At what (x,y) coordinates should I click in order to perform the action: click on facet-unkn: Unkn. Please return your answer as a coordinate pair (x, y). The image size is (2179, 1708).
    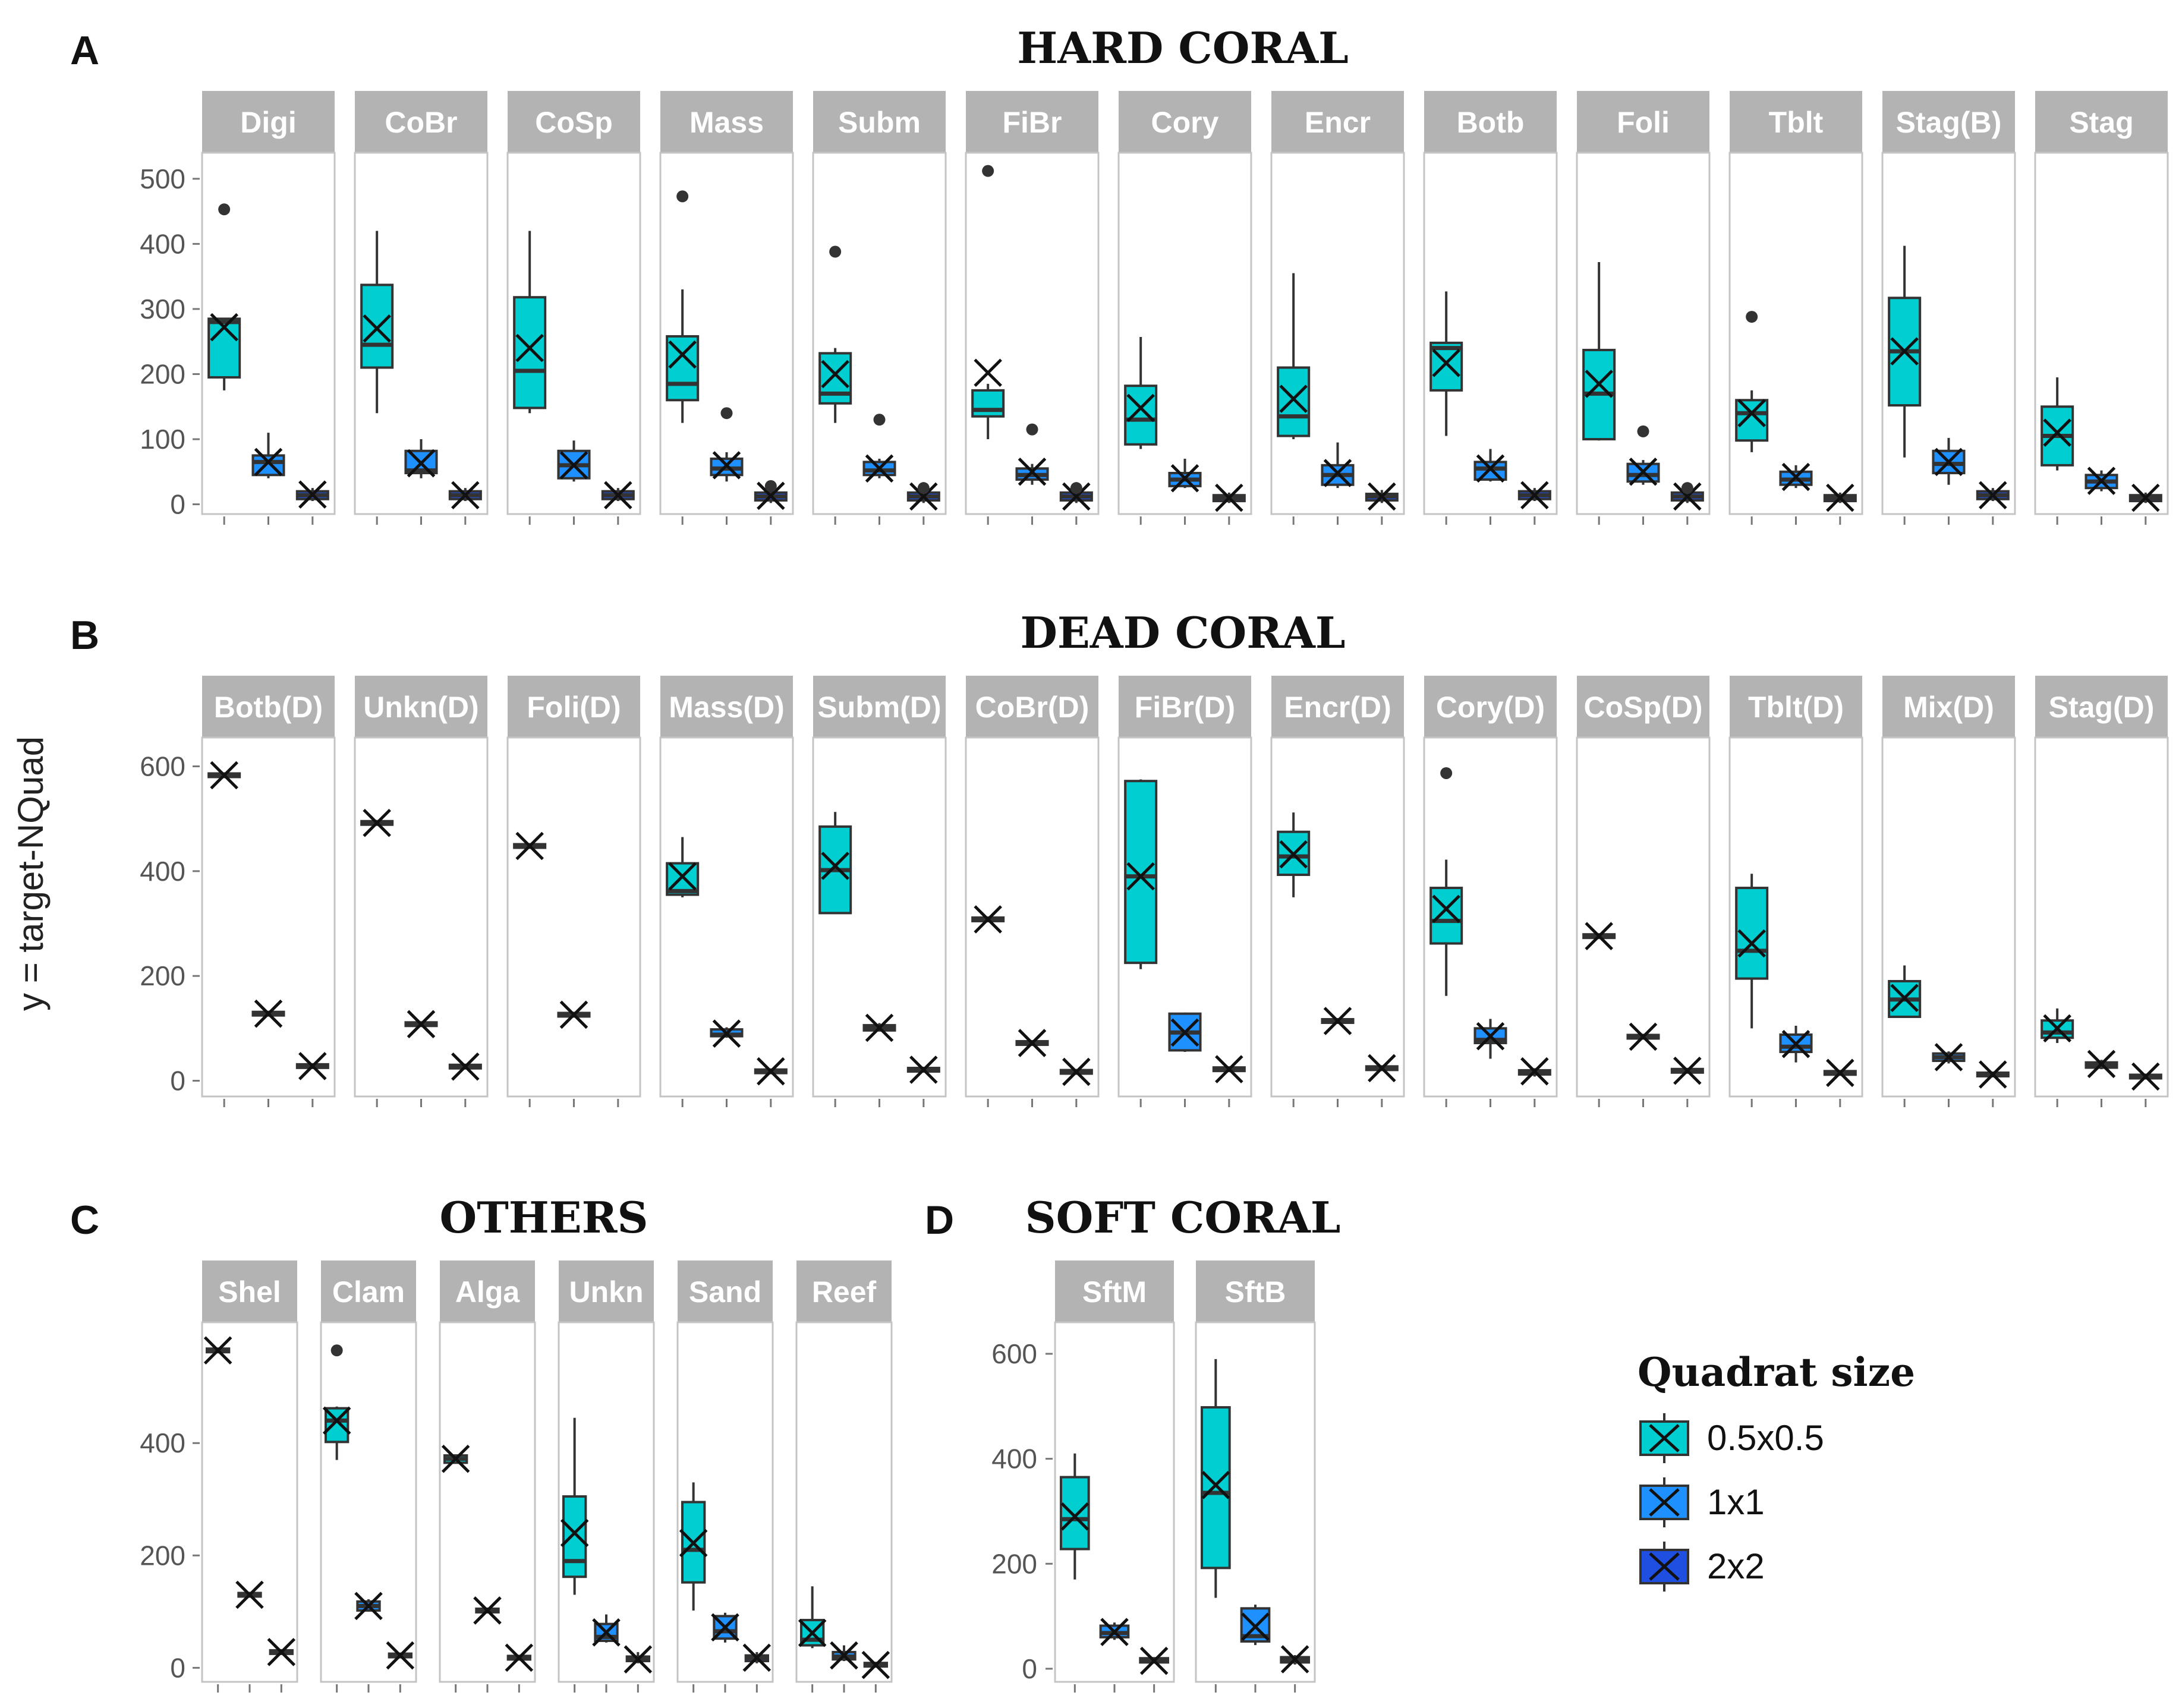
    Looking at the image, I should click on (606, 1476).